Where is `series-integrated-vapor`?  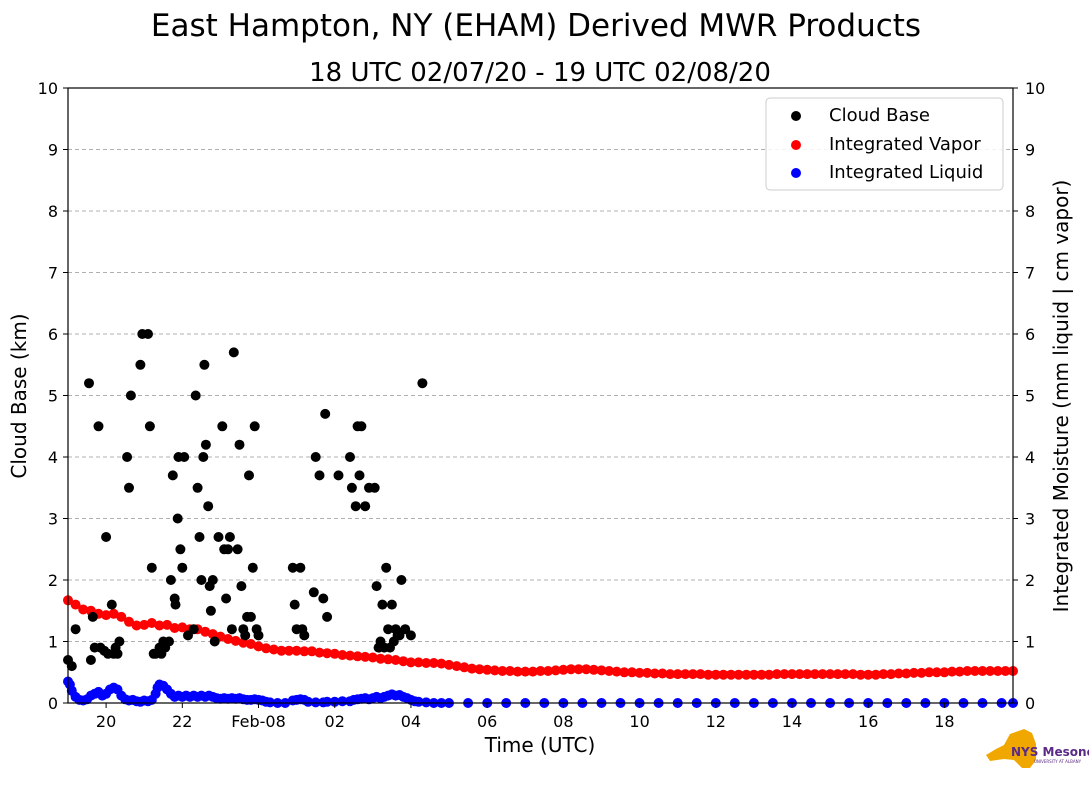
series-integrated-vapor is located at coordinates (540, 637).